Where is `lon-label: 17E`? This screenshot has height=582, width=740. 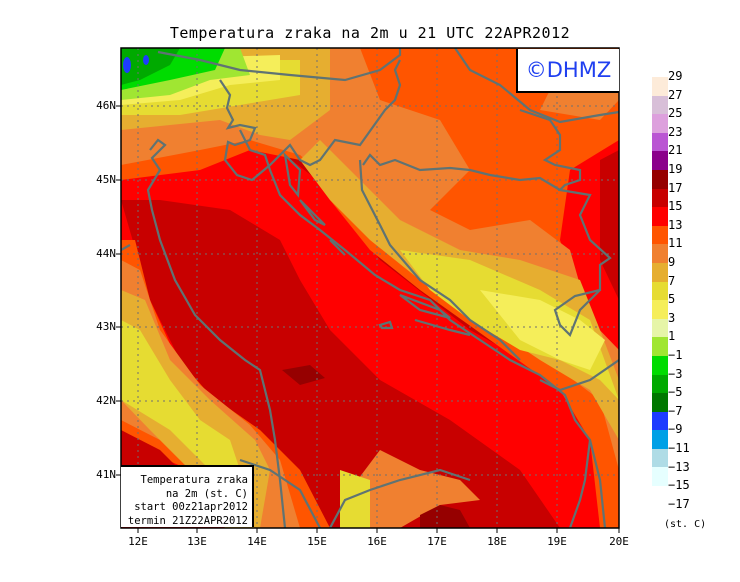 lon-label: 17E is located at coordinates (437, 541).